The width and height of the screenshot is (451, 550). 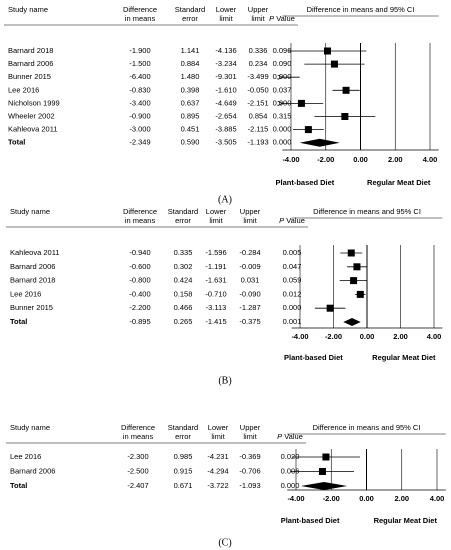 I want to click on upper-value: 0.031, so click(x=250, y=280).